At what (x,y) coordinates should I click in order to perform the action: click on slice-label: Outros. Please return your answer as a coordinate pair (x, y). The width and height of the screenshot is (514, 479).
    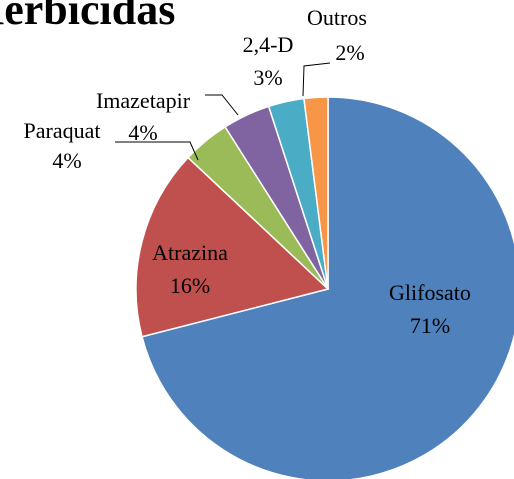
    Looking at the image, I should click on (337, 17).